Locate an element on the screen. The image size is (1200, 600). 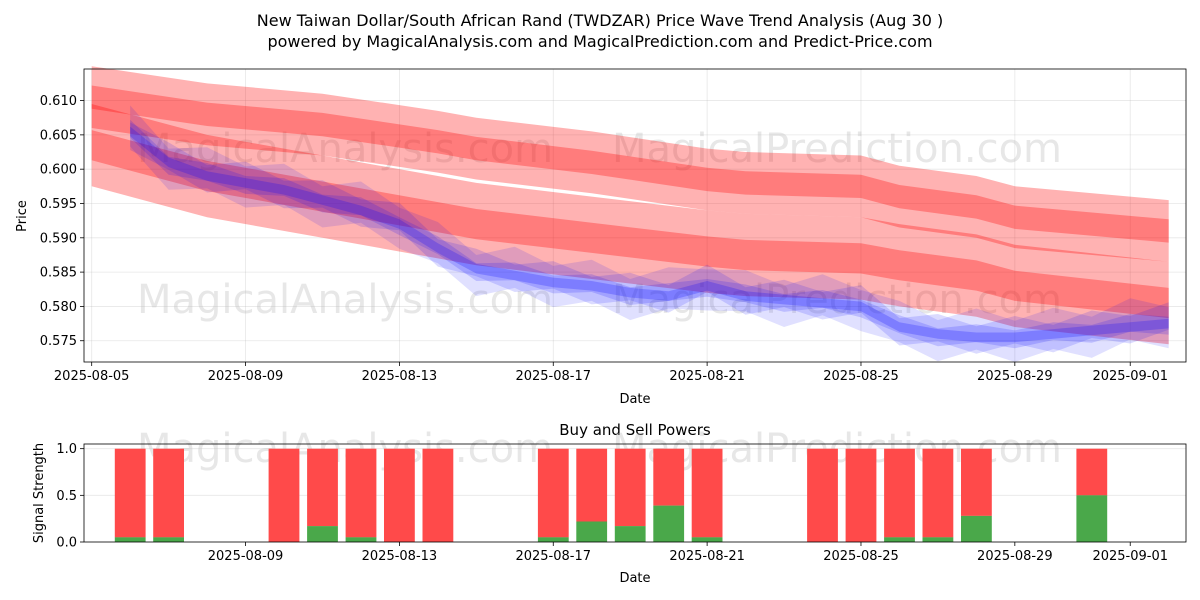
price-y-tick-label: 0.610 is located at coordinates (58, 101).